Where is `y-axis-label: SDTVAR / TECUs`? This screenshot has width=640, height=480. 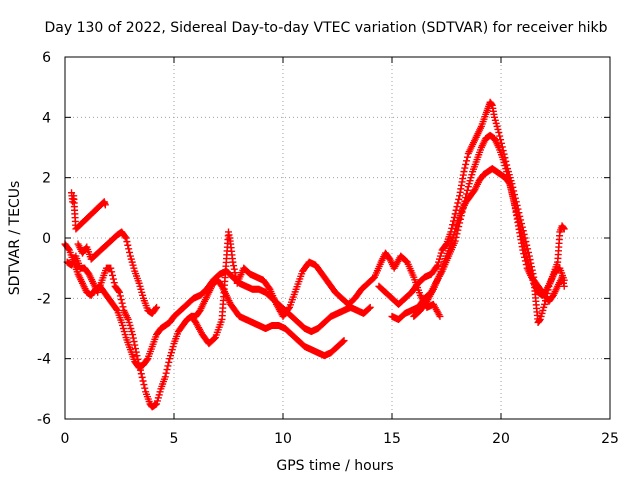
y-axis-label: SDTVAR / TECUs is located at coordinates (15, 238).